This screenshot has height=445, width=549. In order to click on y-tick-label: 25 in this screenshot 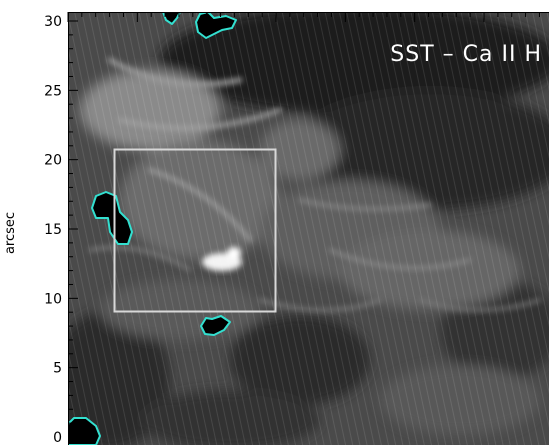, I will do `click(53, 91)`.